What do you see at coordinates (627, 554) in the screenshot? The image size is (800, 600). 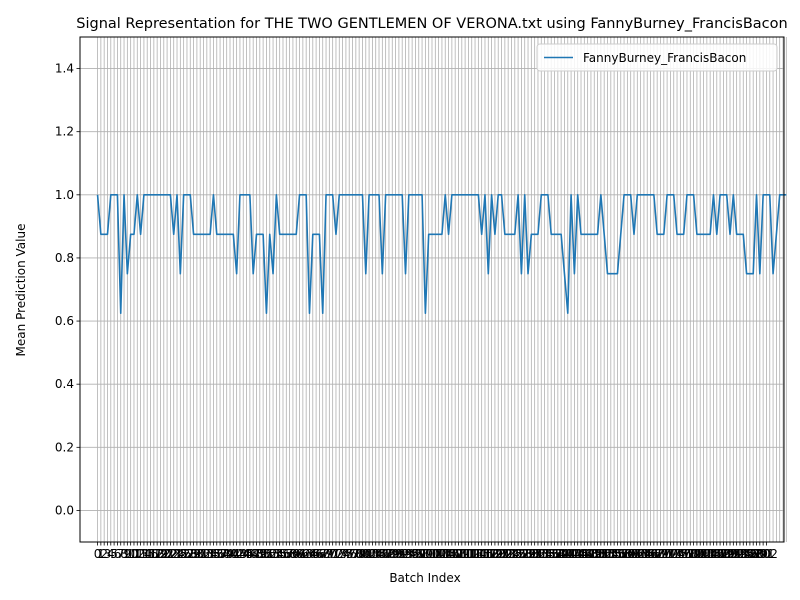 I see `x-tick-label: 160` at bounding box center [627, 554].